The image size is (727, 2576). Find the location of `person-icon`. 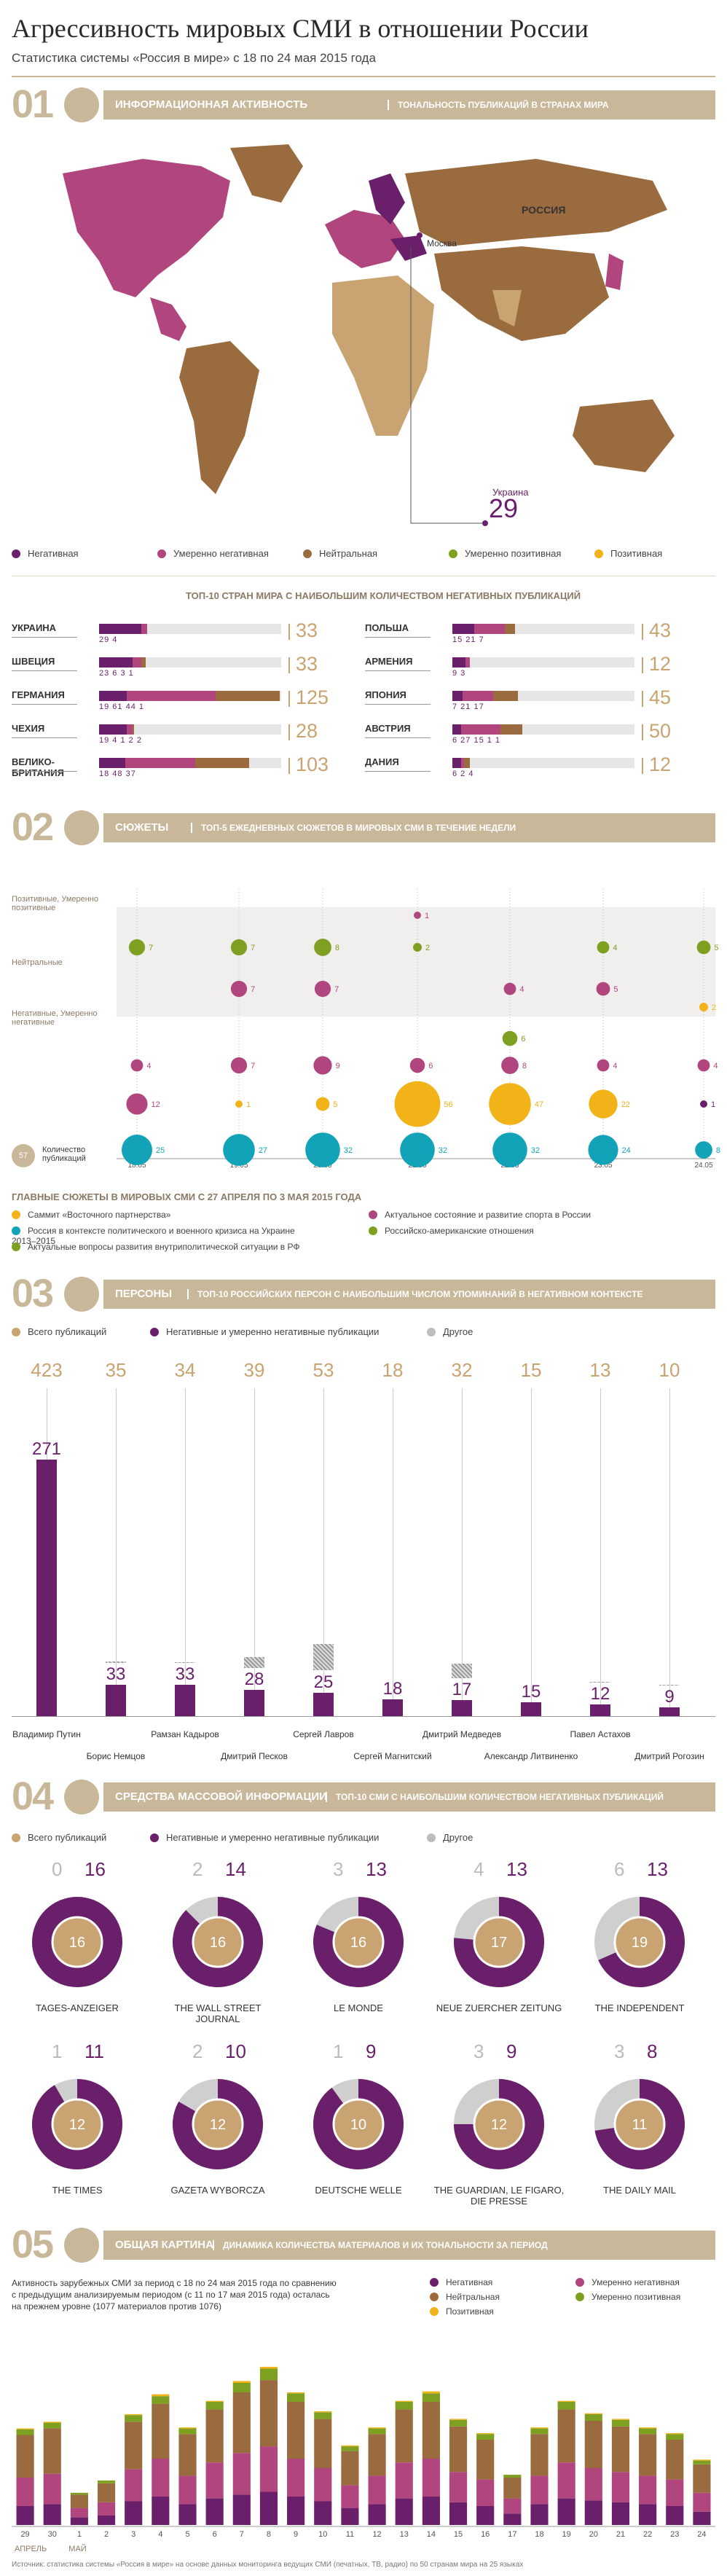

person-icon is located at coordinates (81, 1294).